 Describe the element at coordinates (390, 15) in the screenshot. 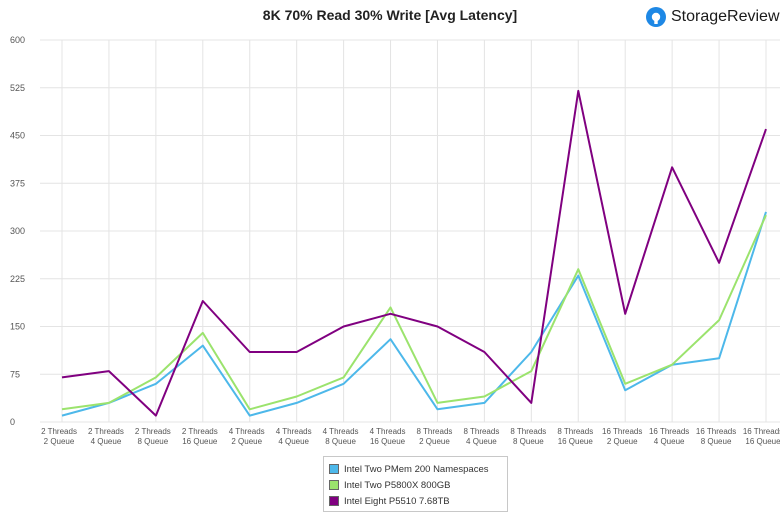

I see `chart-title: 8K 70% Read 30% Write [Avg Latency]` at that location.